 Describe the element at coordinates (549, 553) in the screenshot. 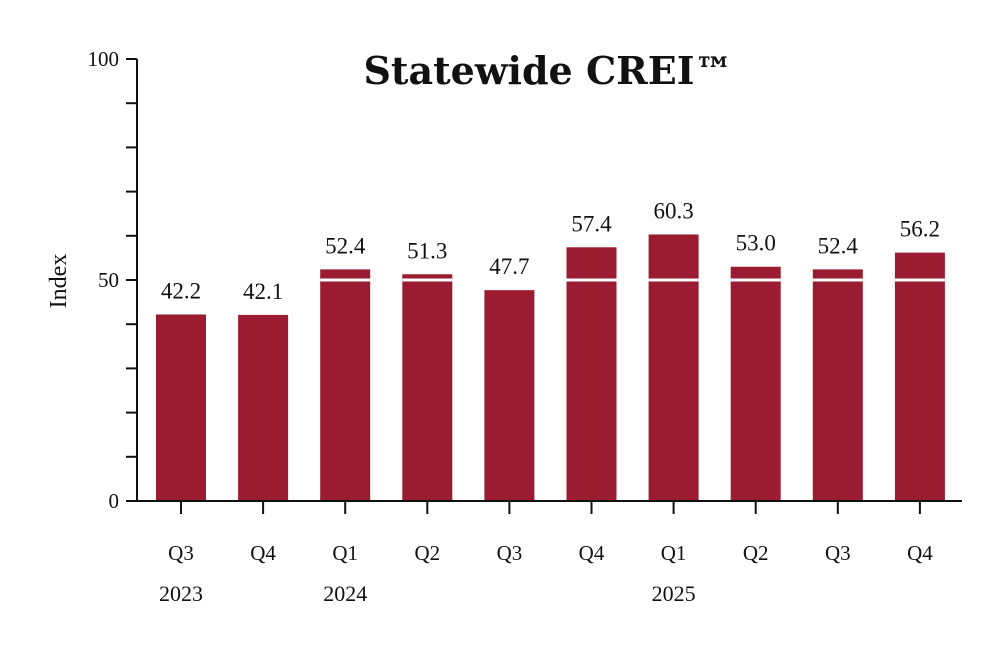

I see `x-axis: Q3 Q4 Q1 Q2 Q3 Q4 Q1 Q2 Q3 Q4 2023 2024 2025` at that location.